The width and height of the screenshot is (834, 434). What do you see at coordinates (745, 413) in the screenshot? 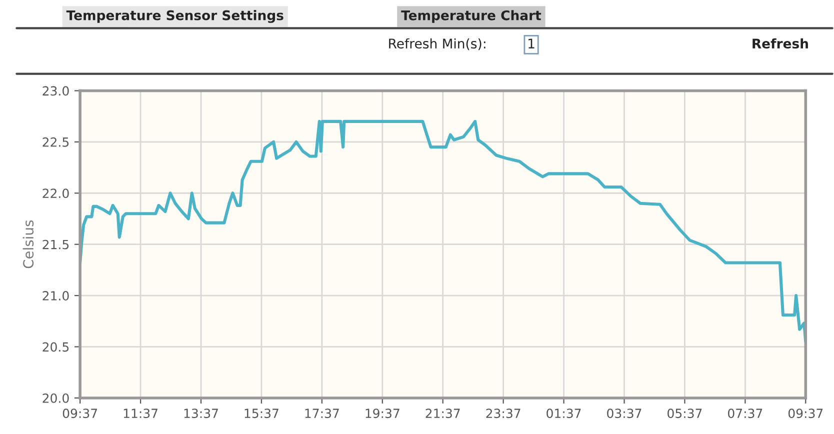
I see `x-tick-label: 07:37` at bounding box center [745, 413].